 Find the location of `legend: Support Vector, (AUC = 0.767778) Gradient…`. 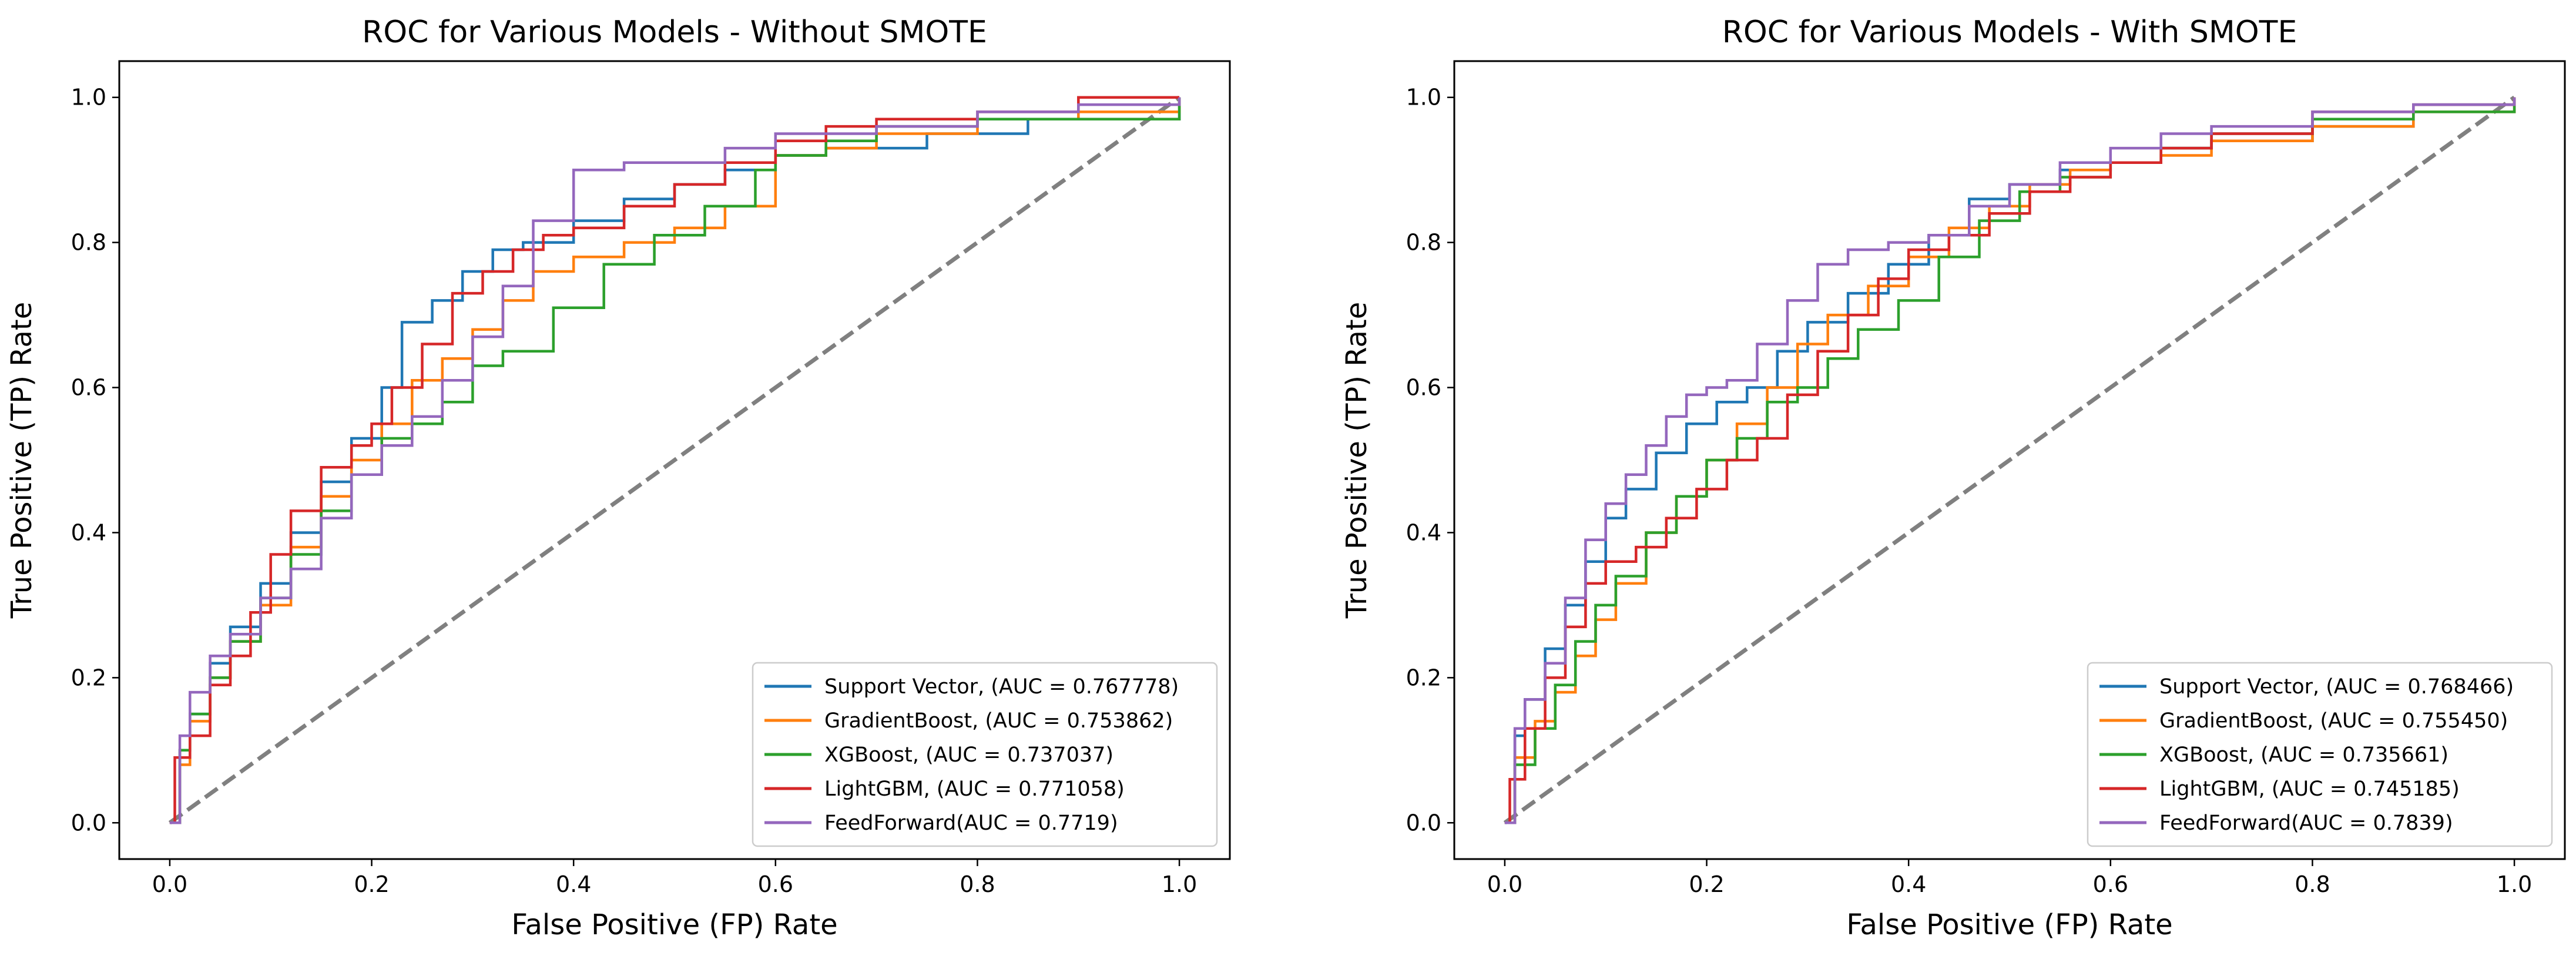

legend: Support Vector, (AUC = 0.767778) Gradient… is located at coordinates (985, 754).